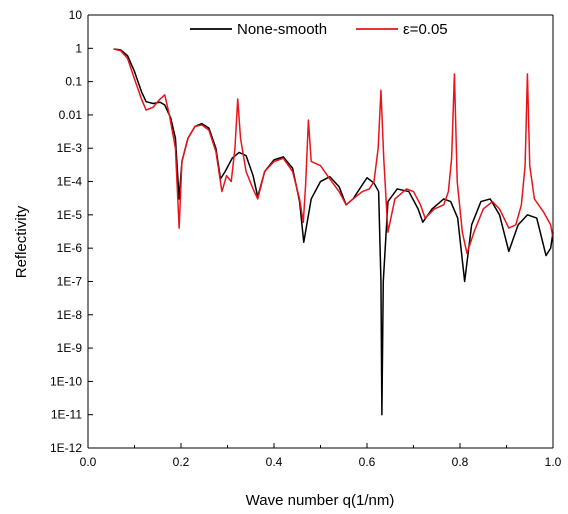 This screenshot has width=568, height=514. What do you see at coordinates (71, 115) in the screenshot?
I see `y-tick-label: 0.01` at bounding box center [71, 115].